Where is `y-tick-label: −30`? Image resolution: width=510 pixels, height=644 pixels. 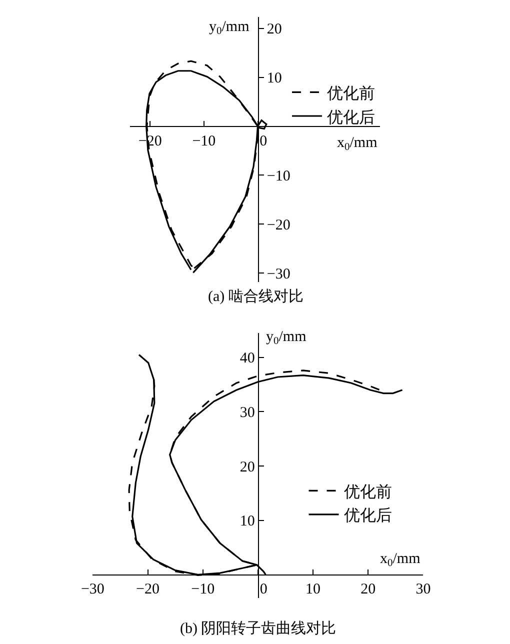
y-tick-label: −30 is located at coordinates (278, 274).